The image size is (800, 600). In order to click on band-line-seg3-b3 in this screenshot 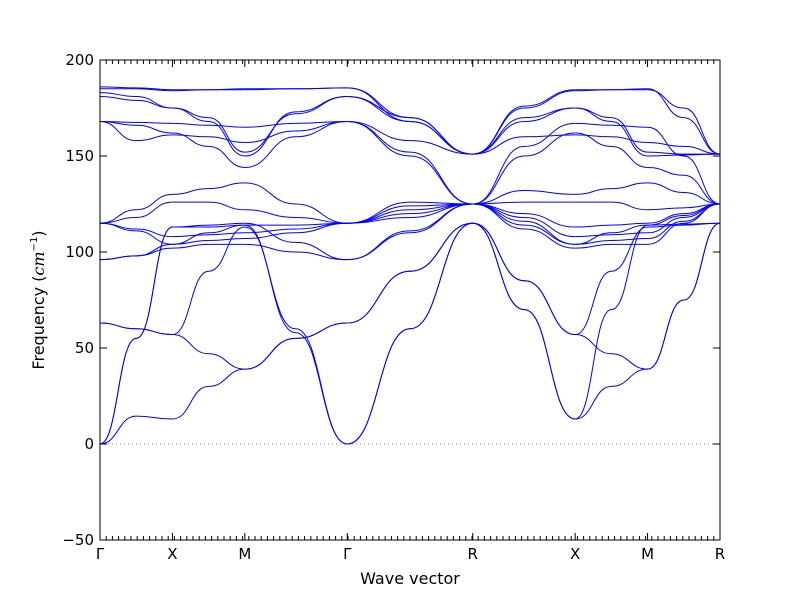, I will do `click(410, 273)`.